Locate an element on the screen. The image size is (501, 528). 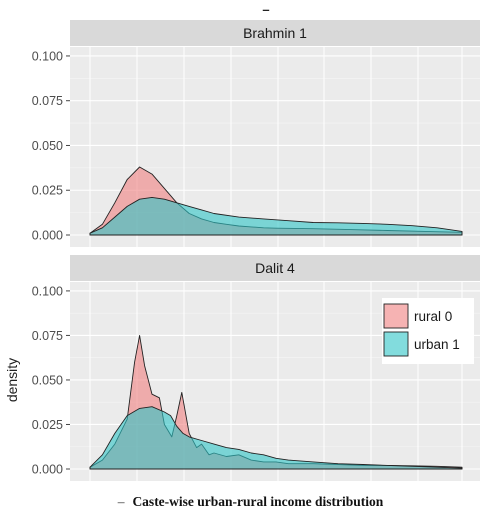
legend-label: urban 1 is located at coordinates (437, 344).